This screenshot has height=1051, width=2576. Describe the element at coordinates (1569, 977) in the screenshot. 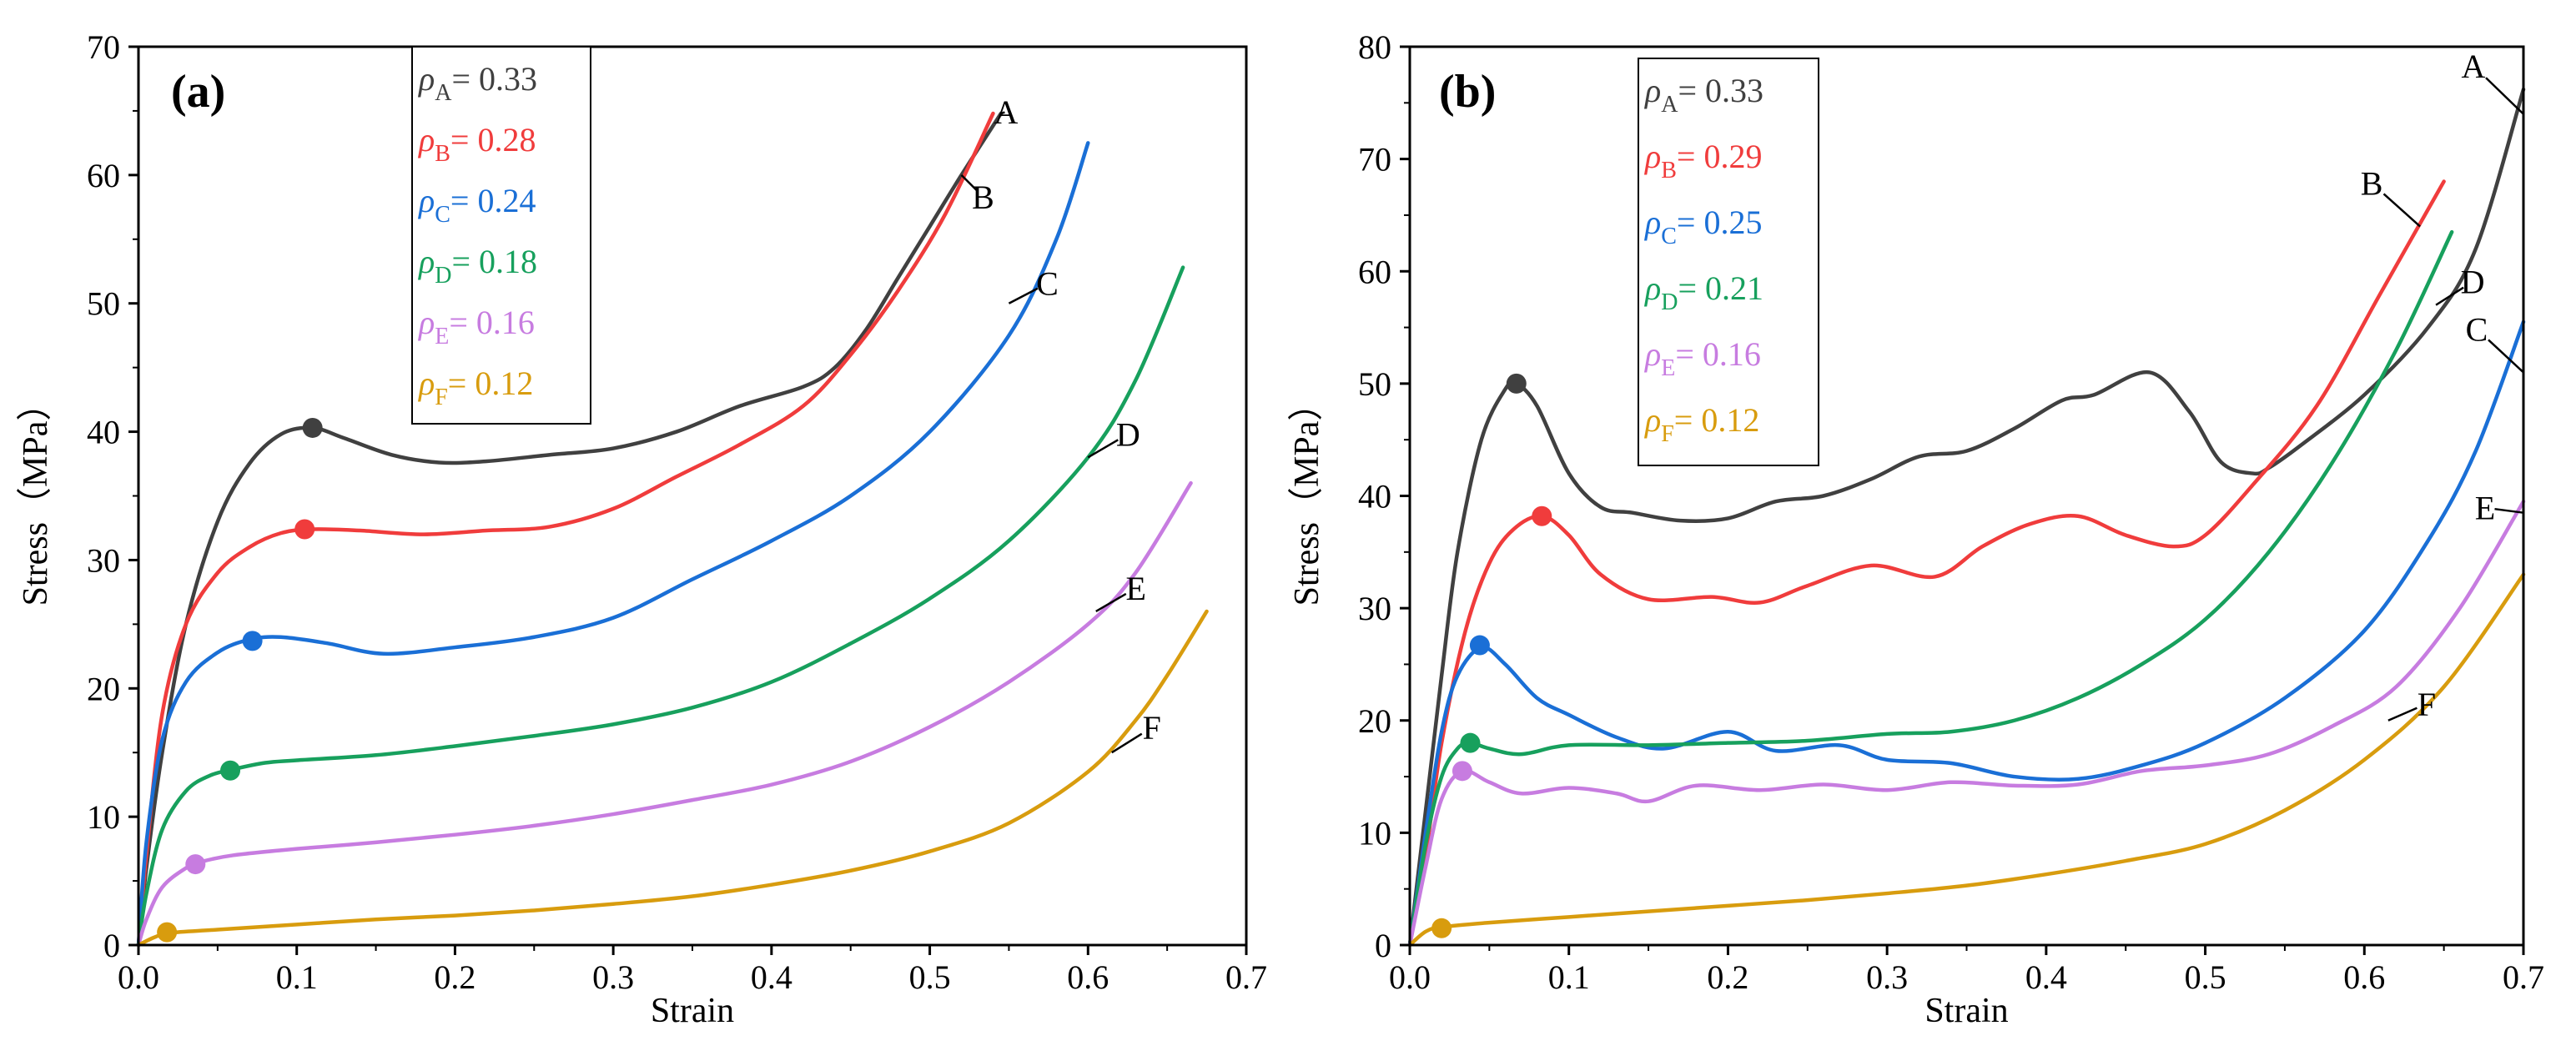

I see `panel-b-x-tick-label: 0.1` at that location.